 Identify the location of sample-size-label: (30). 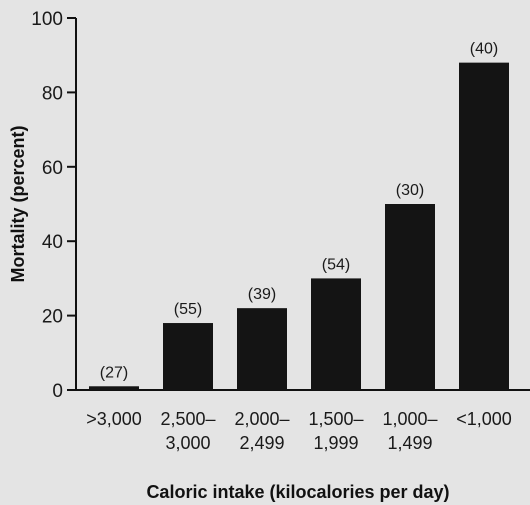
(410, 190).